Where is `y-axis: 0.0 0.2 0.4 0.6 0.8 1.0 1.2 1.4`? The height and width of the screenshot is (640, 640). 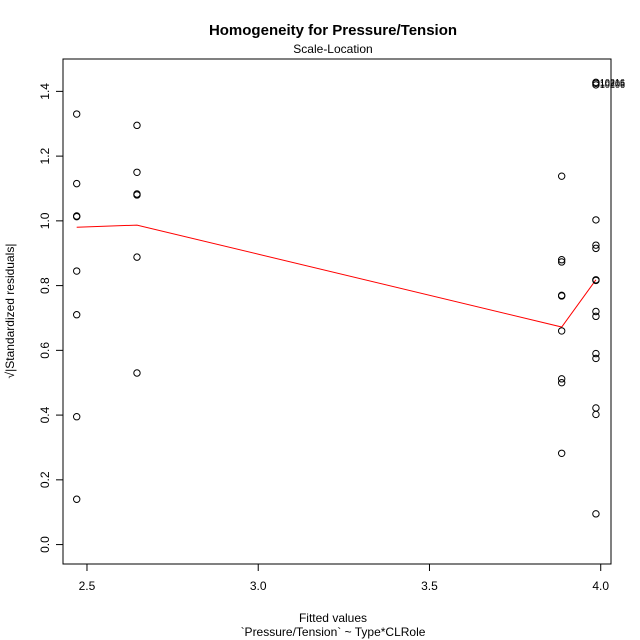
y-axis: 0.0 0.2 0.4 0.6 0.8 1.0 1.2 1.4 is located at coordinates (50, 318).